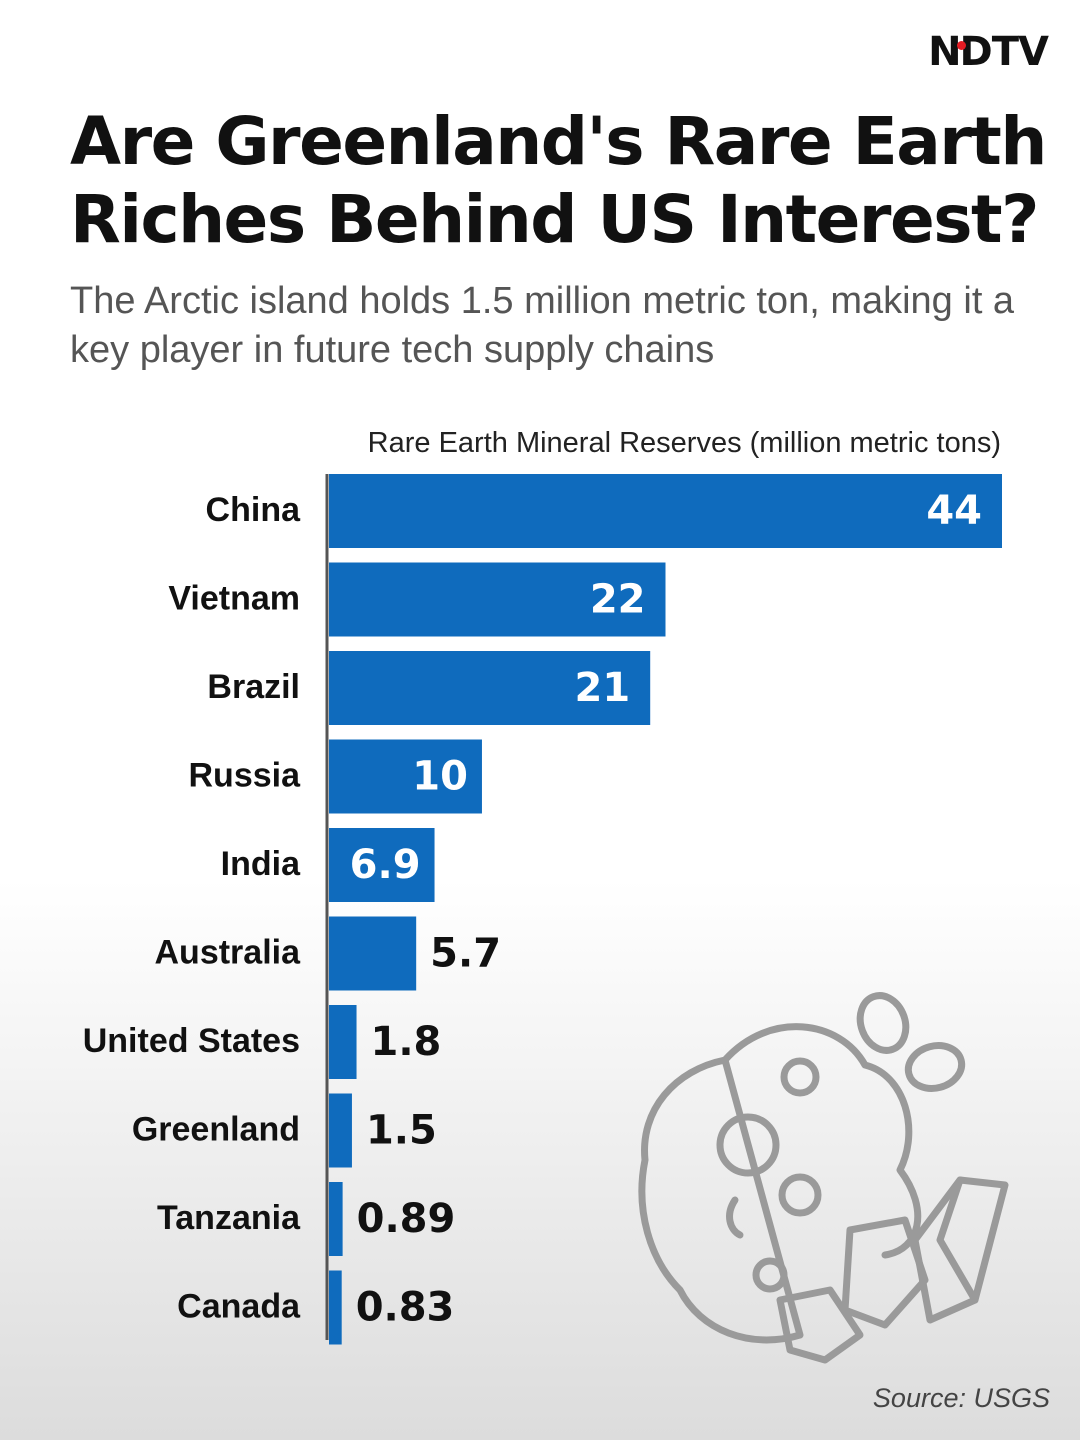  What do you see at coordinates (406, 1219) in the screenshot?
I see `value-label-tanzania: 0.89` at bounding box center [406, 1219].